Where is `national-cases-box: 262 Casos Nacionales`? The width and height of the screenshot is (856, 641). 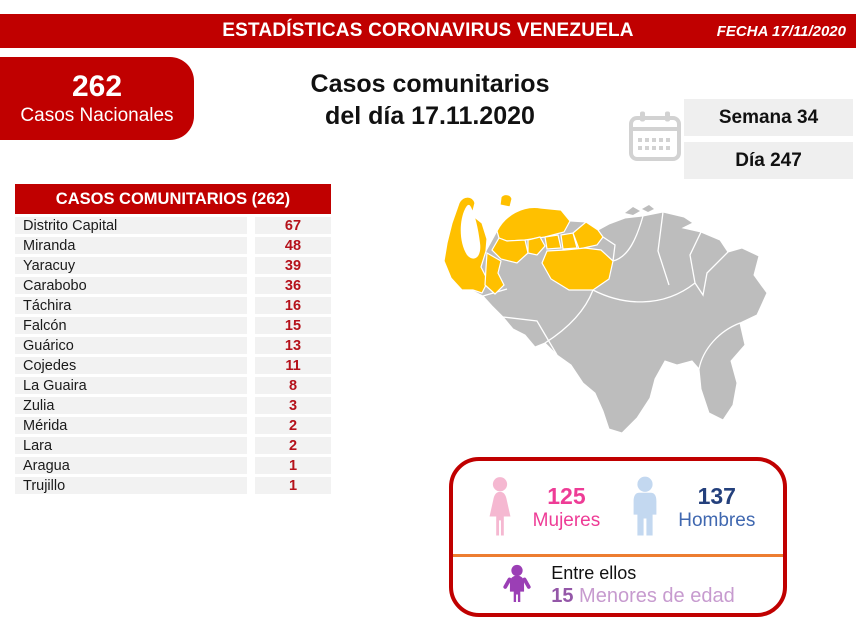
national-cases-box: 262 Casos Nacionales is located at coordinates (97, 98).